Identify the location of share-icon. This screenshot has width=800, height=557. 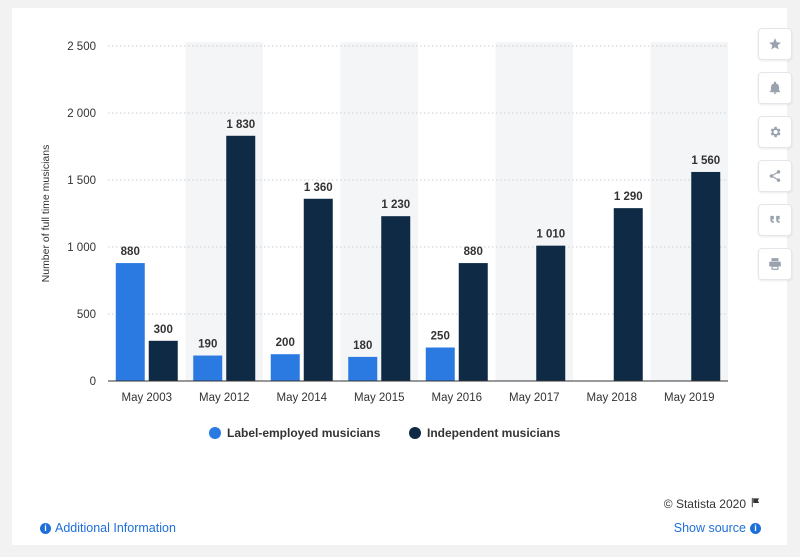
(775, 176).